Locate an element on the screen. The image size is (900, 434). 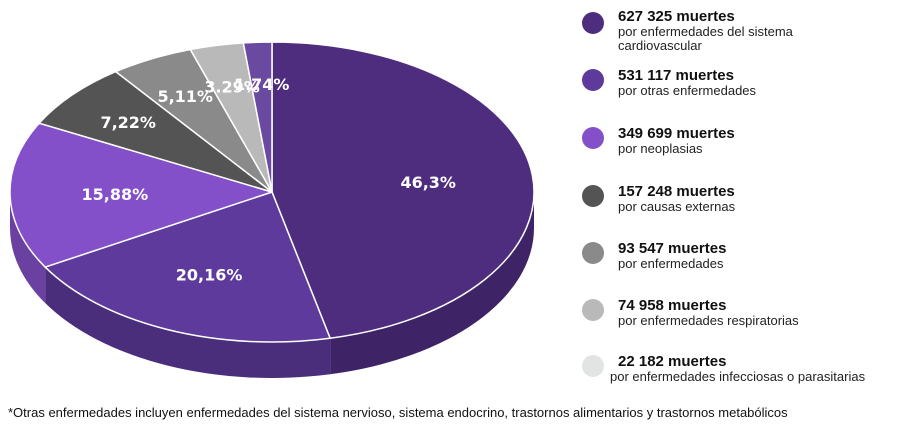
legend-value: 93 547 muertes is located at coordinates (672, 248).